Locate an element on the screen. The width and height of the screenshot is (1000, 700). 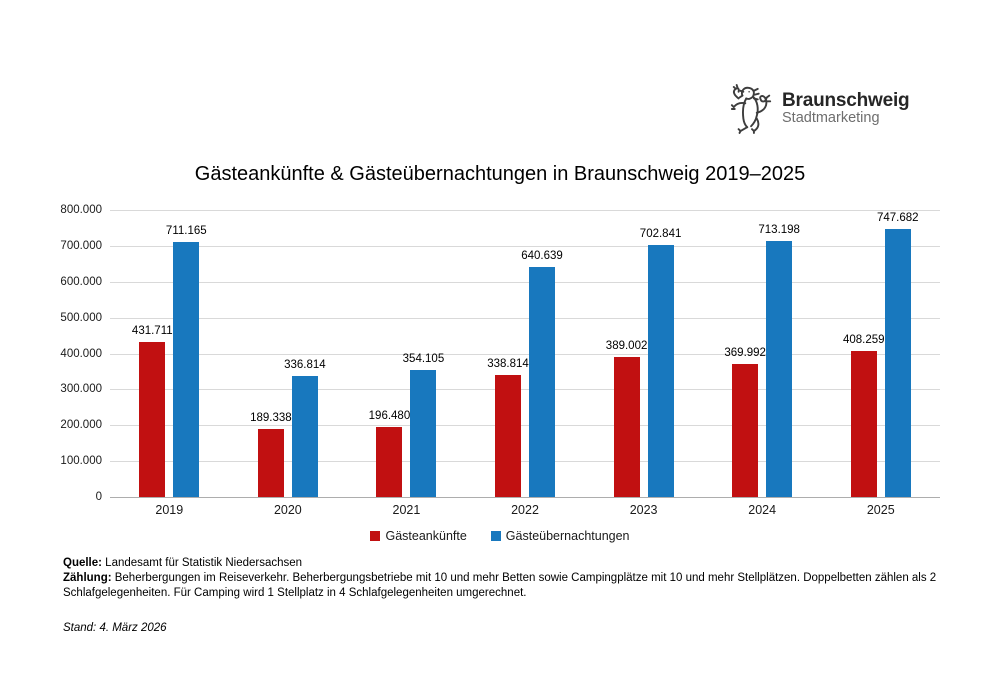
y-tick-label: 600.000 is located at coordinates (81, 281).